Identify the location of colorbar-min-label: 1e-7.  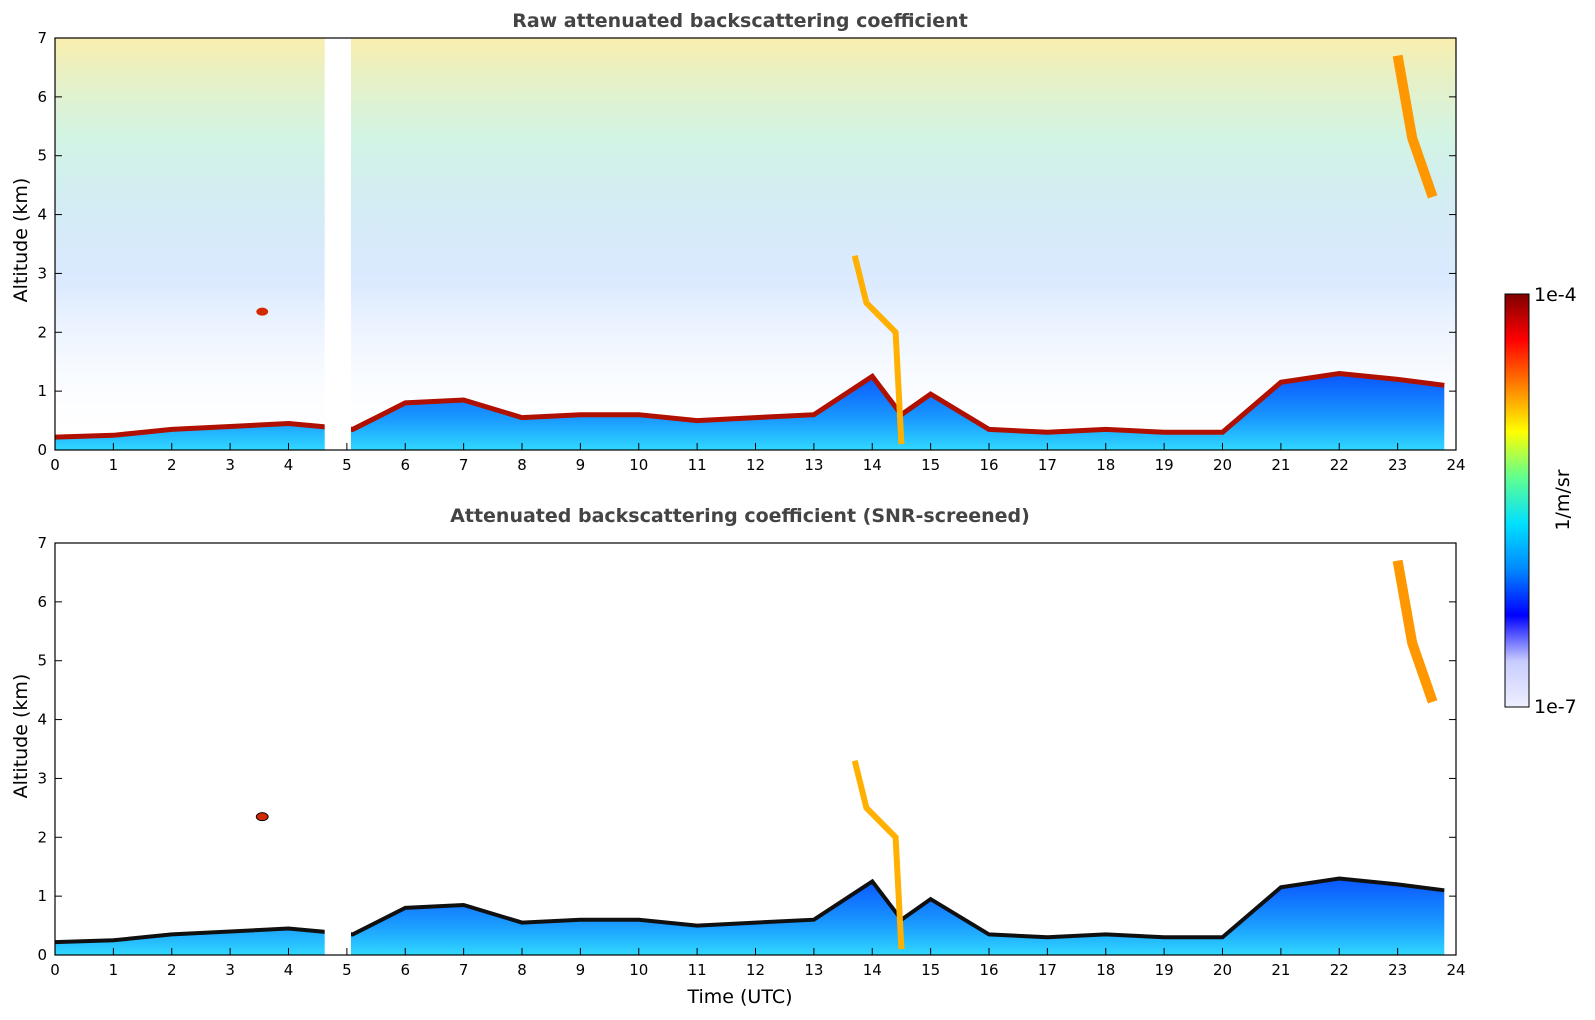
(1555, 707).